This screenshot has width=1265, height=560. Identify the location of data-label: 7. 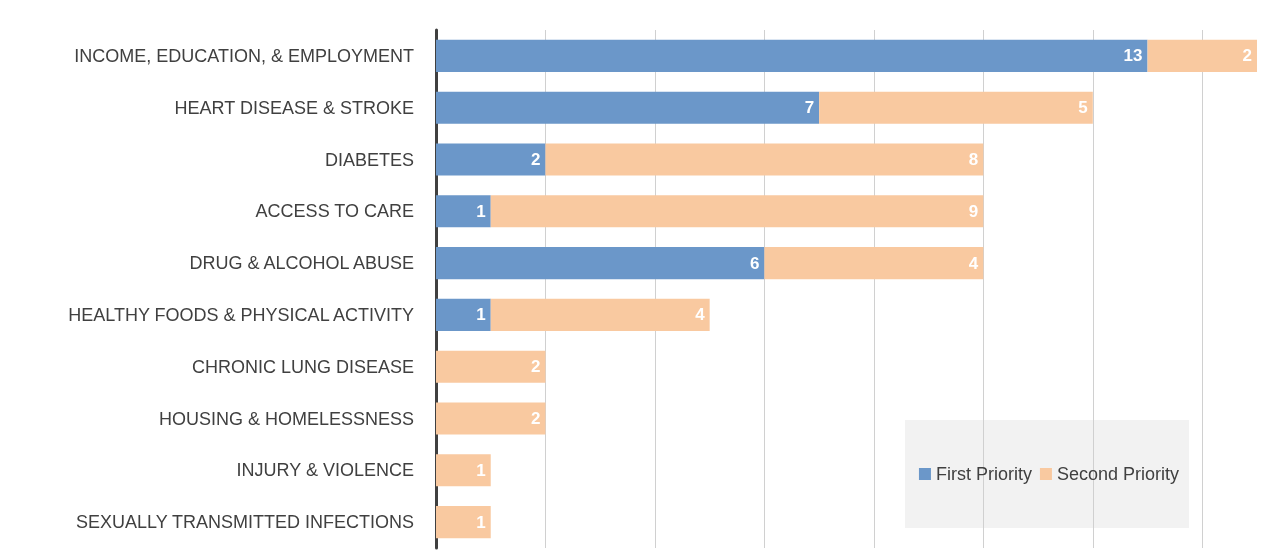
(809, 108).